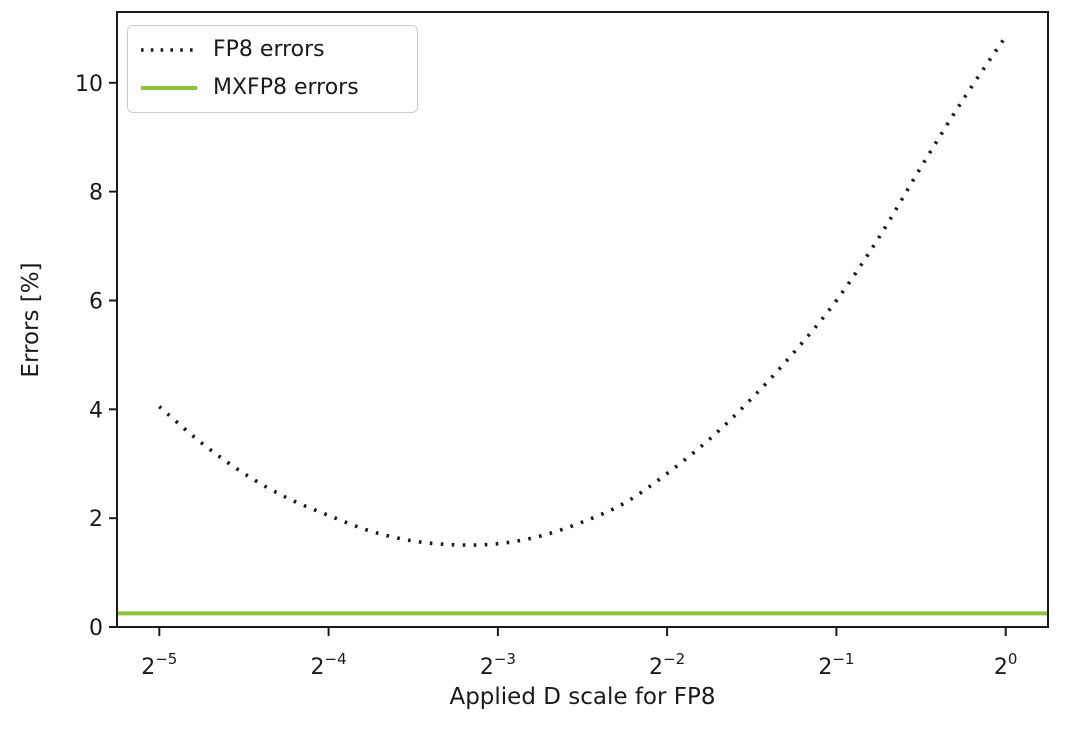 This screenshot has height=740, width=1074. What do you see at coordinates (169, 88) in the screenshot?
I see `solid-line-sample-icon` at bounding box center [169, 88].